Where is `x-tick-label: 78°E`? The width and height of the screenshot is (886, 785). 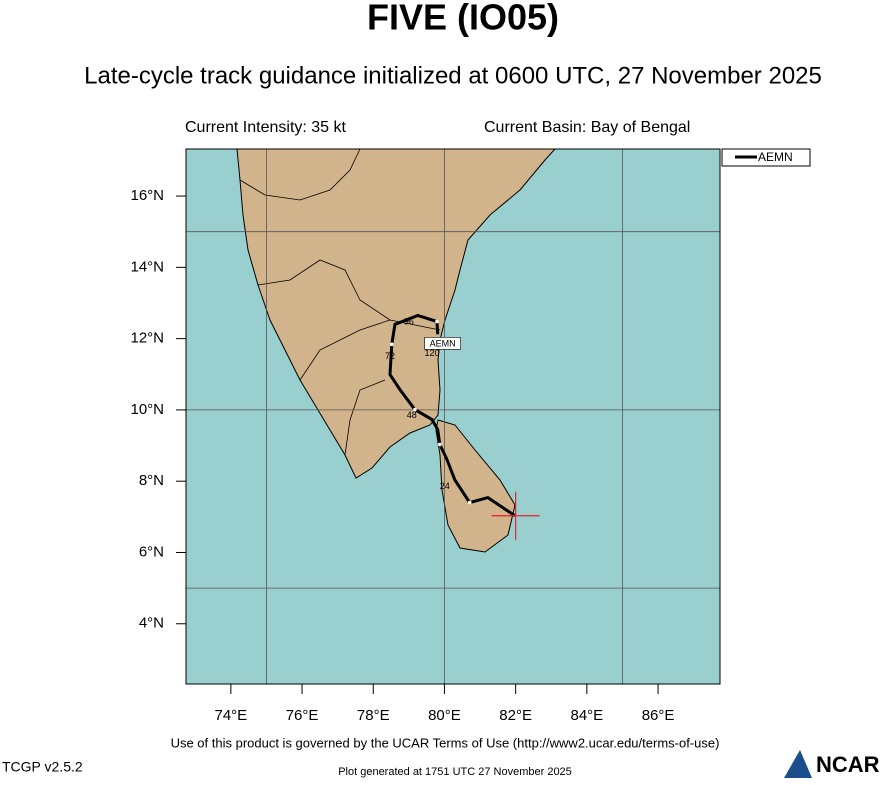
x-tick-label: 78°E is located at coordinates (373, 715).